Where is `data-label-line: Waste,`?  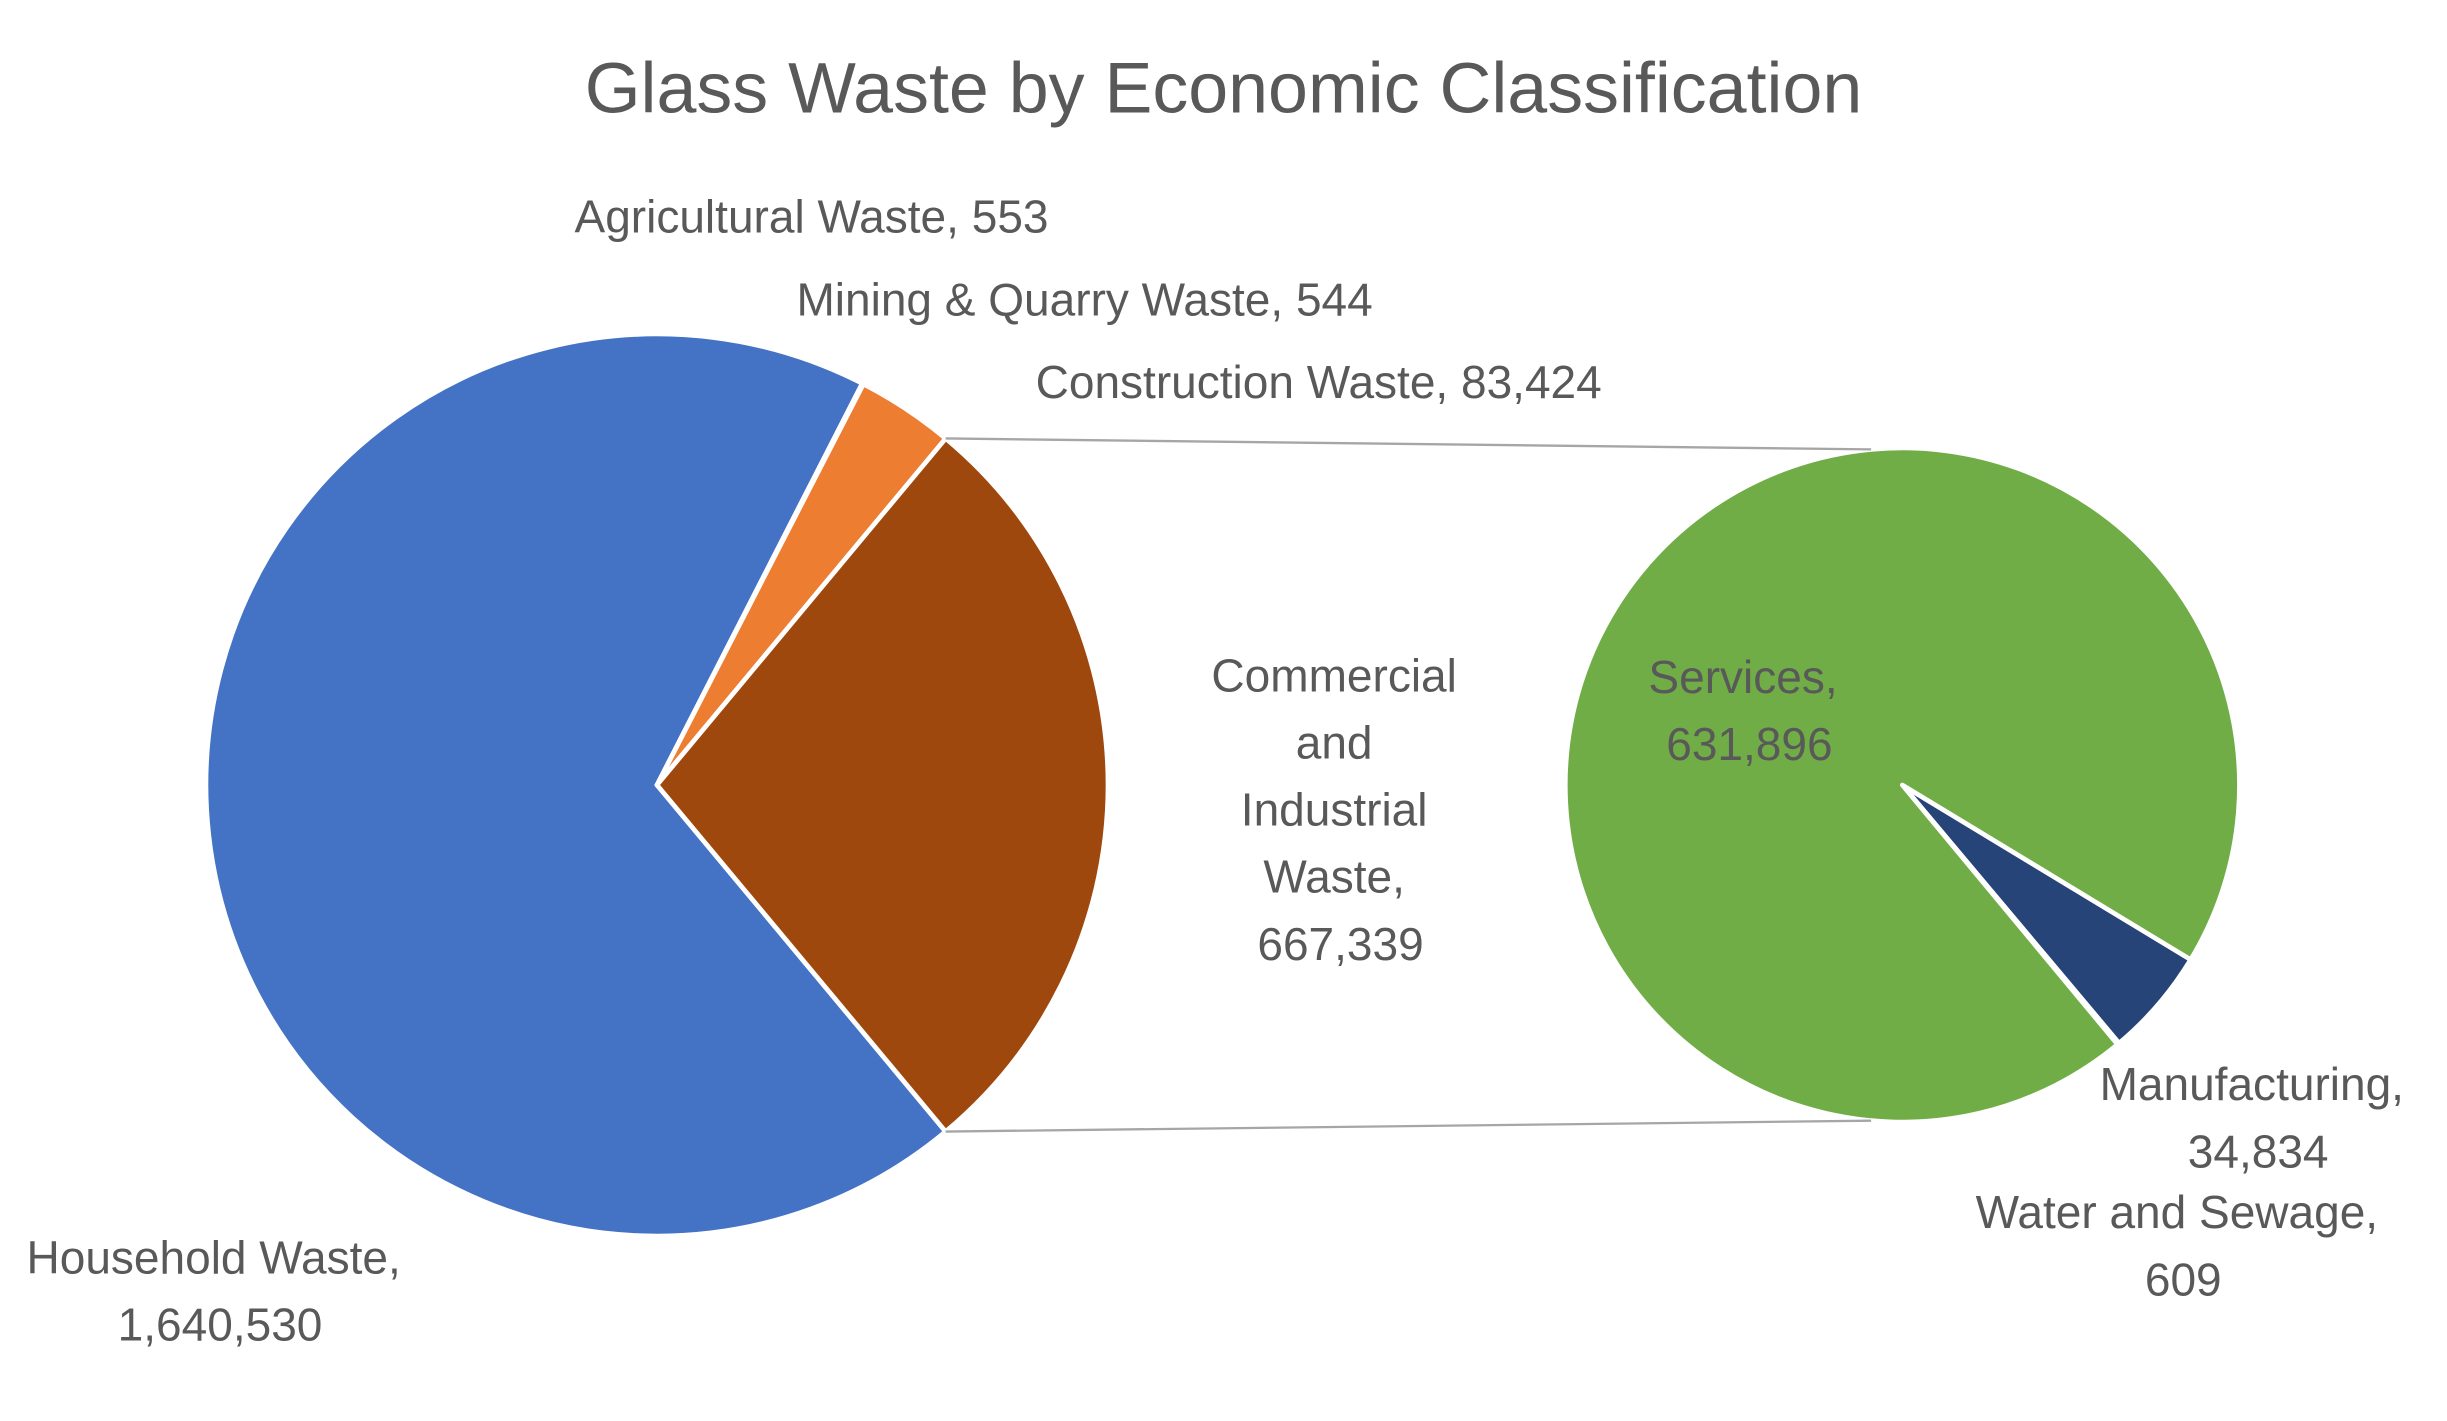
data-label-line: Waste, is located at coordinates (1340, 877).